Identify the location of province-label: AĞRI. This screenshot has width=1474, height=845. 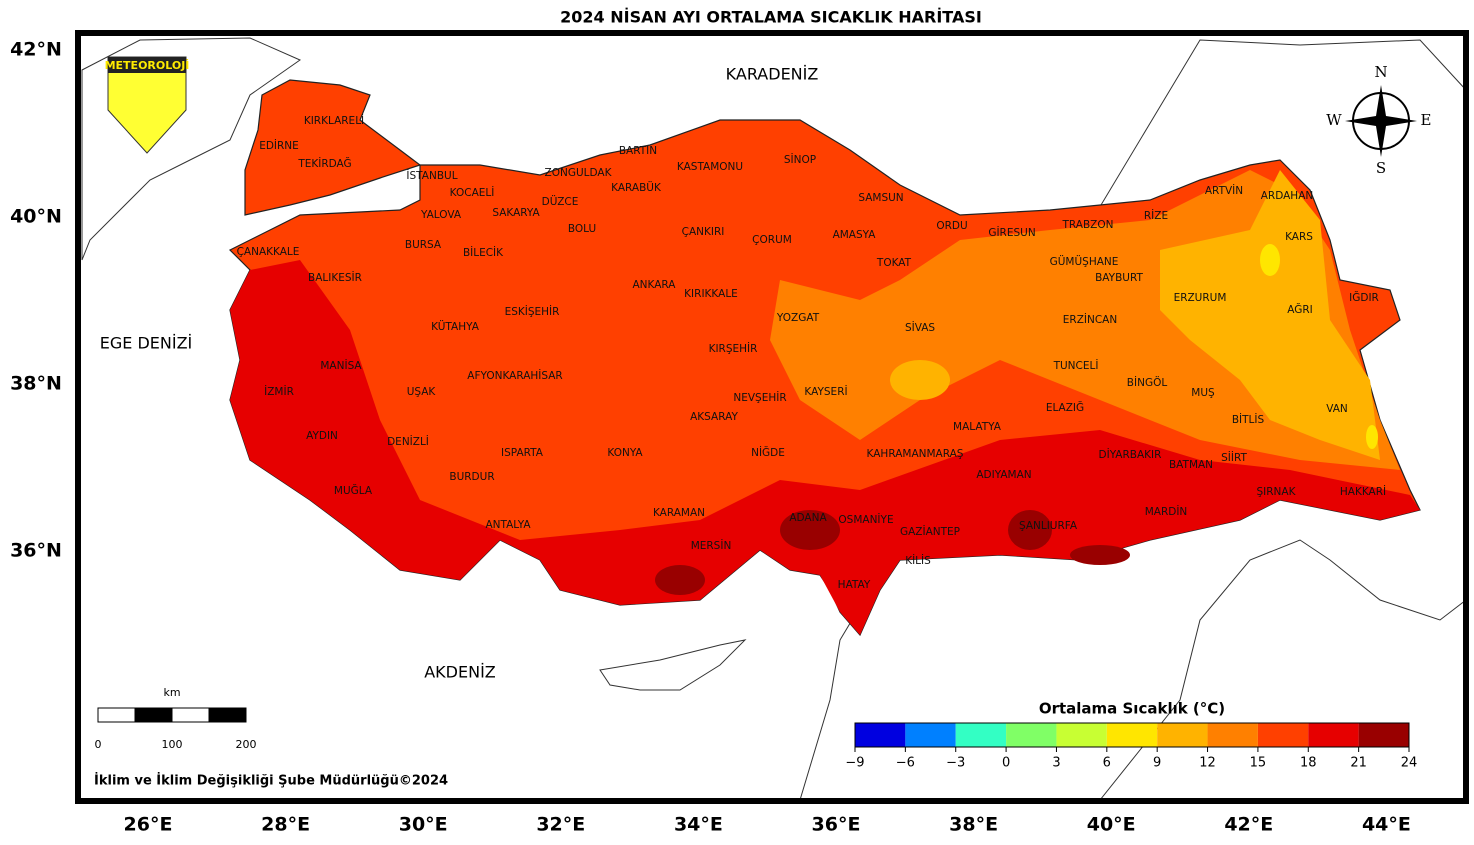
(1300, 309).